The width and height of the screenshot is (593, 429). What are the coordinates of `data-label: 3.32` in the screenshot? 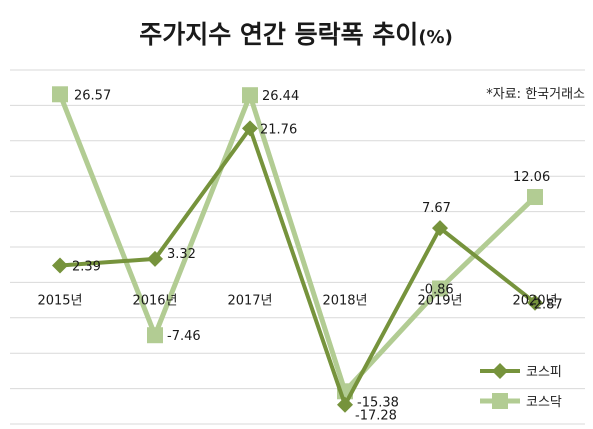 It's located at (181, 254).